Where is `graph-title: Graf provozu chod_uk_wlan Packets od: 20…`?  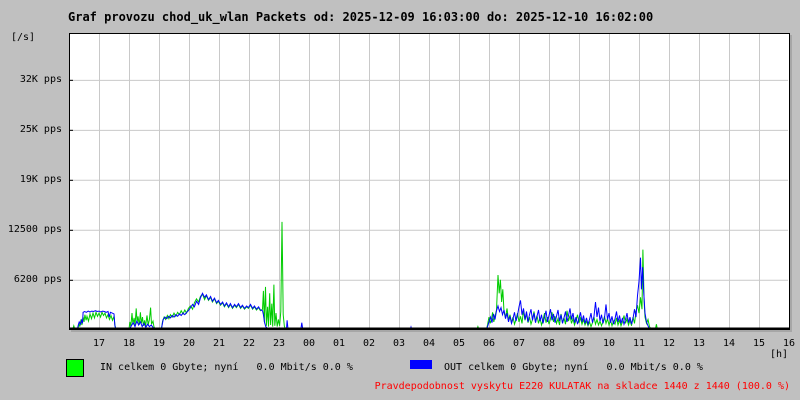
graph-title: Graf provozu chod_uk_wlan Packets od: 20… is located at coordinates (361, 17).